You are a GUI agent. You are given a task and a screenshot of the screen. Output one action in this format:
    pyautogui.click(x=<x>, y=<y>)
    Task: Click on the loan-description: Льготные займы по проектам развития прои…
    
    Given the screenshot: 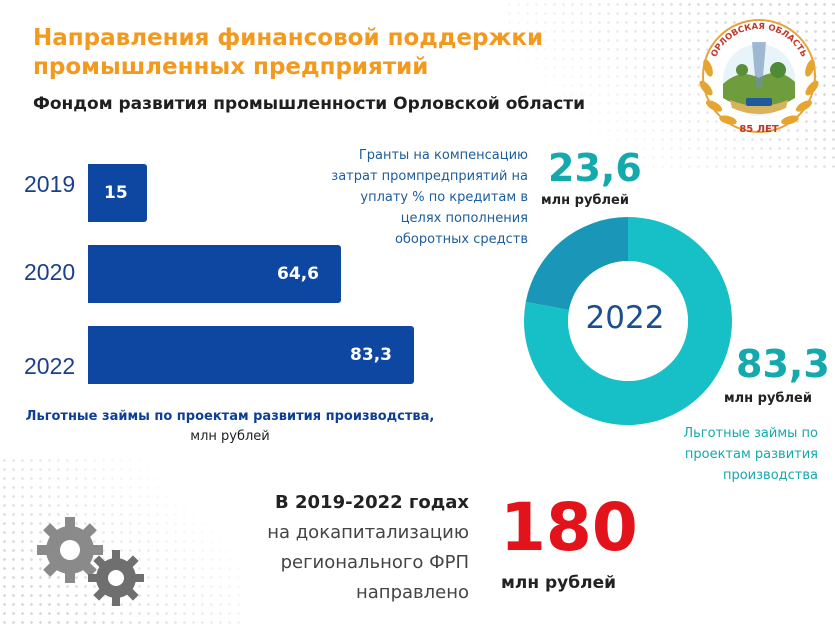 What is the action you would take?
    pyautogui.click(x=750, y=454)
    